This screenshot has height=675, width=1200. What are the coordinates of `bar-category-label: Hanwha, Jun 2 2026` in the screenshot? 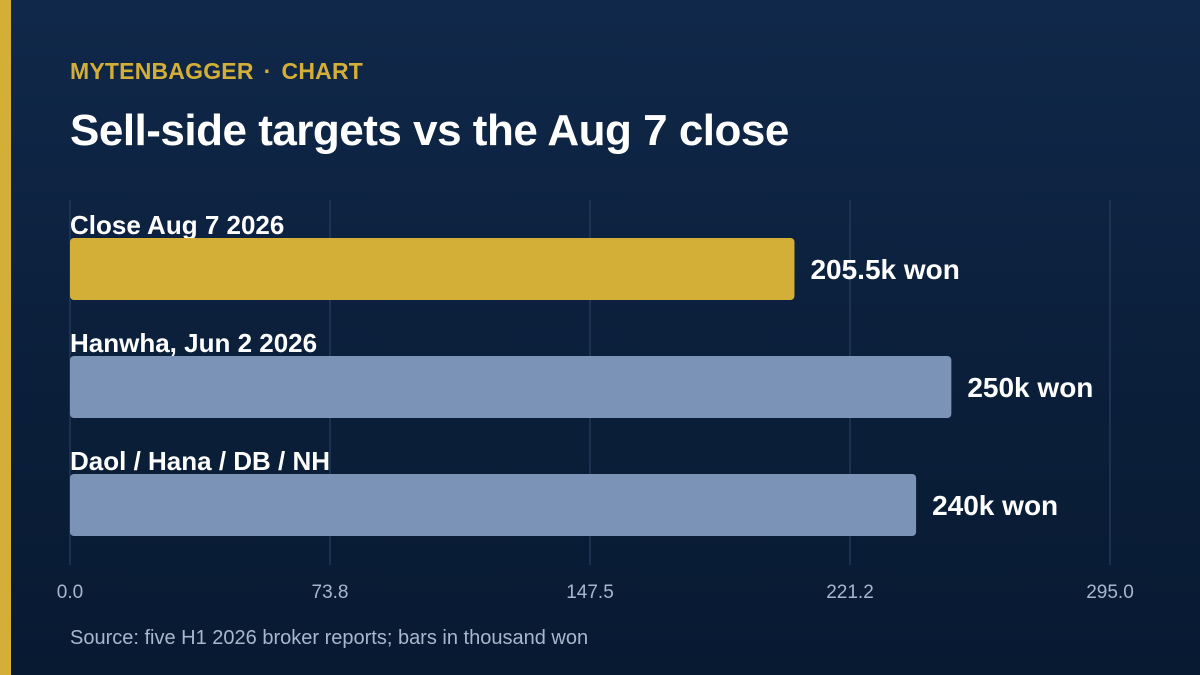 It's located at (193, 343).